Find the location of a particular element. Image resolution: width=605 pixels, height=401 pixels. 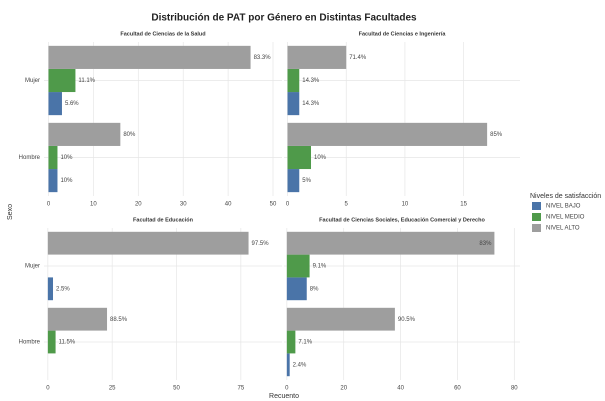

value-label: 8% is located at coordinates (314, 289).